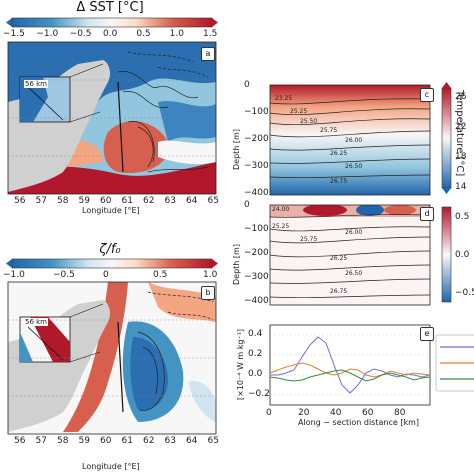  I want to click on colorbar-a-tick: 0.5, so click(143, 34).